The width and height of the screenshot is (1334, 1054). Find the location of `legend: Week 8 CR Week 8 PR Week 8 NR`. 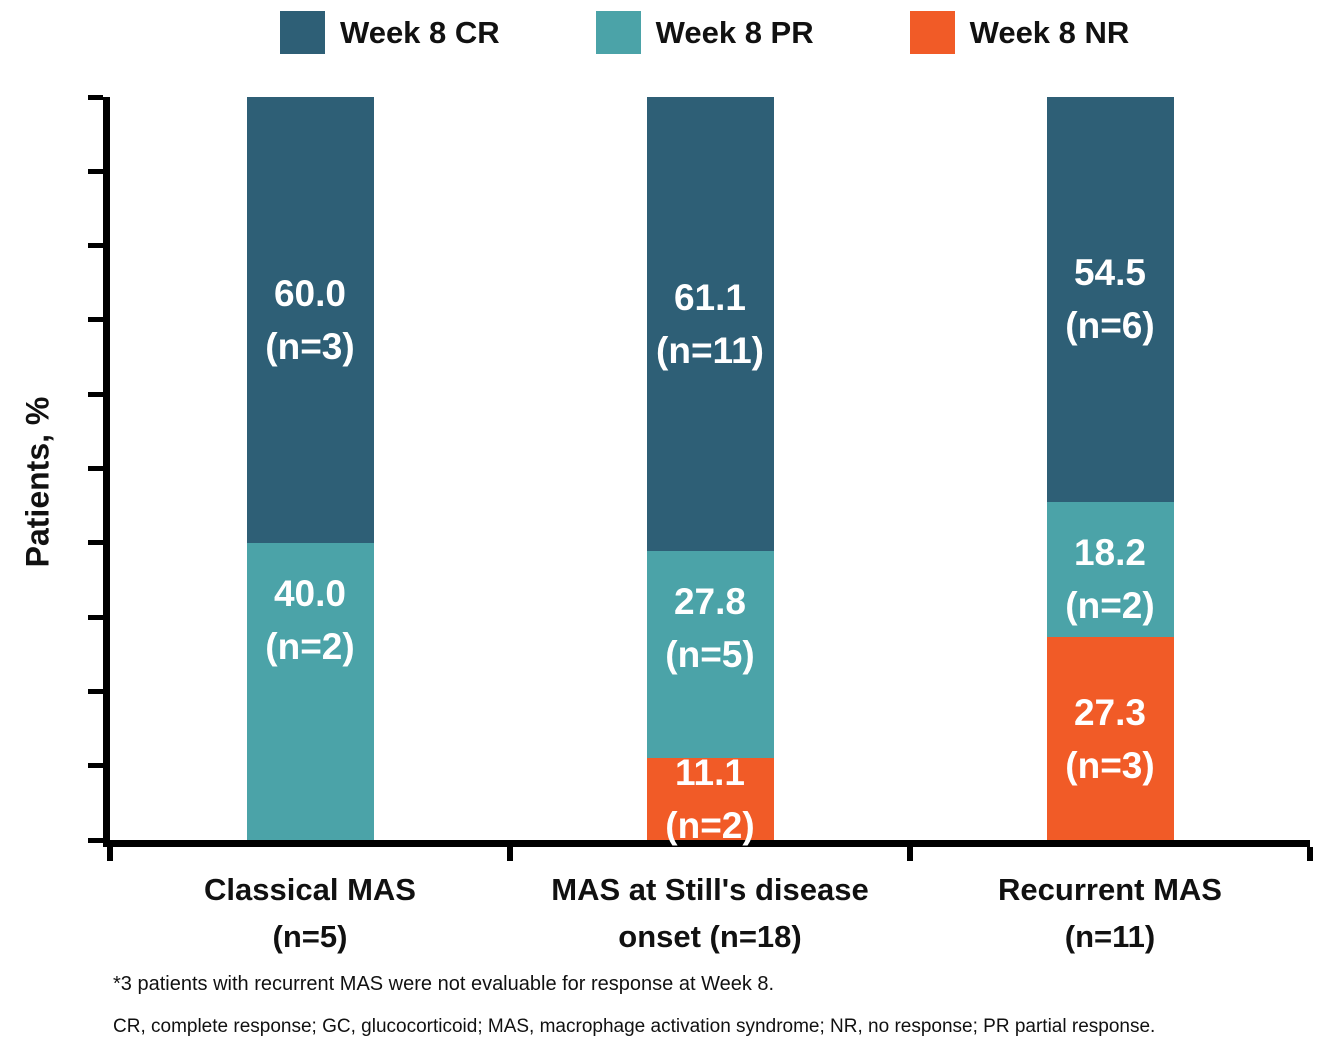

legend: Week 8 CR Week 8 PR Week 8 NR is located at coordinates (704, 32).